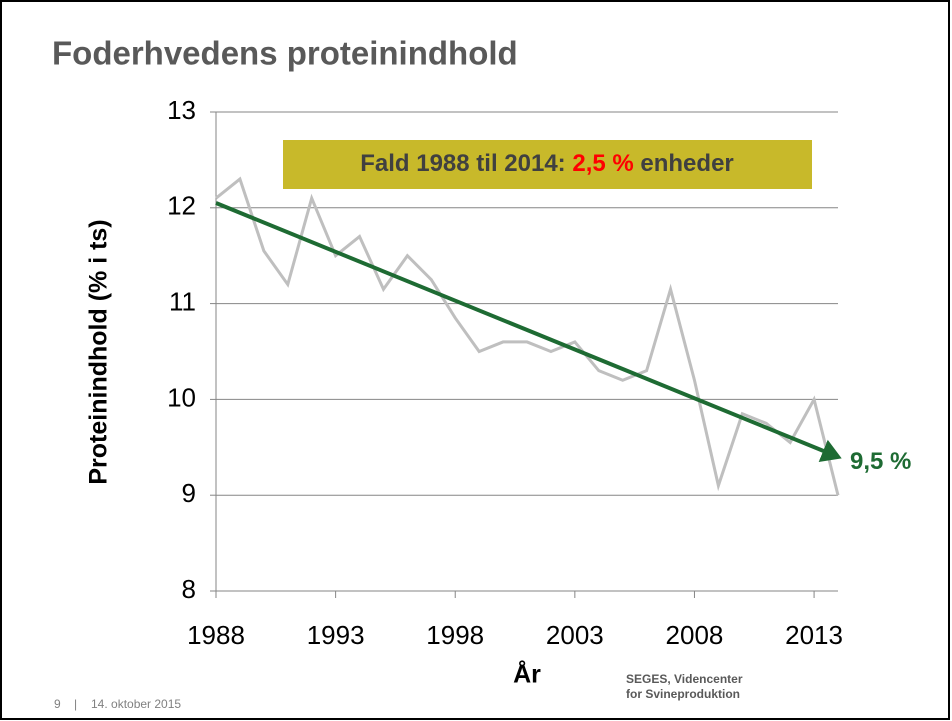  Describe the element at coordinates (182, 301) in the screenshot. I see `y-tick-label: 11` at that location.